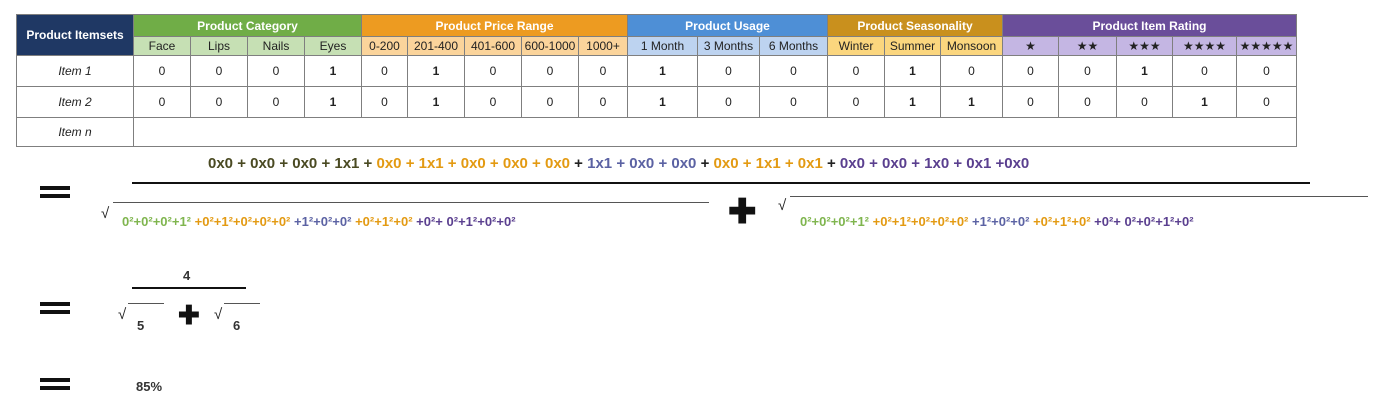  What do you see at coordinates (189, 288) in the screenshot?
I see `step2-fraction-bar` at bounding box center [189, 288].